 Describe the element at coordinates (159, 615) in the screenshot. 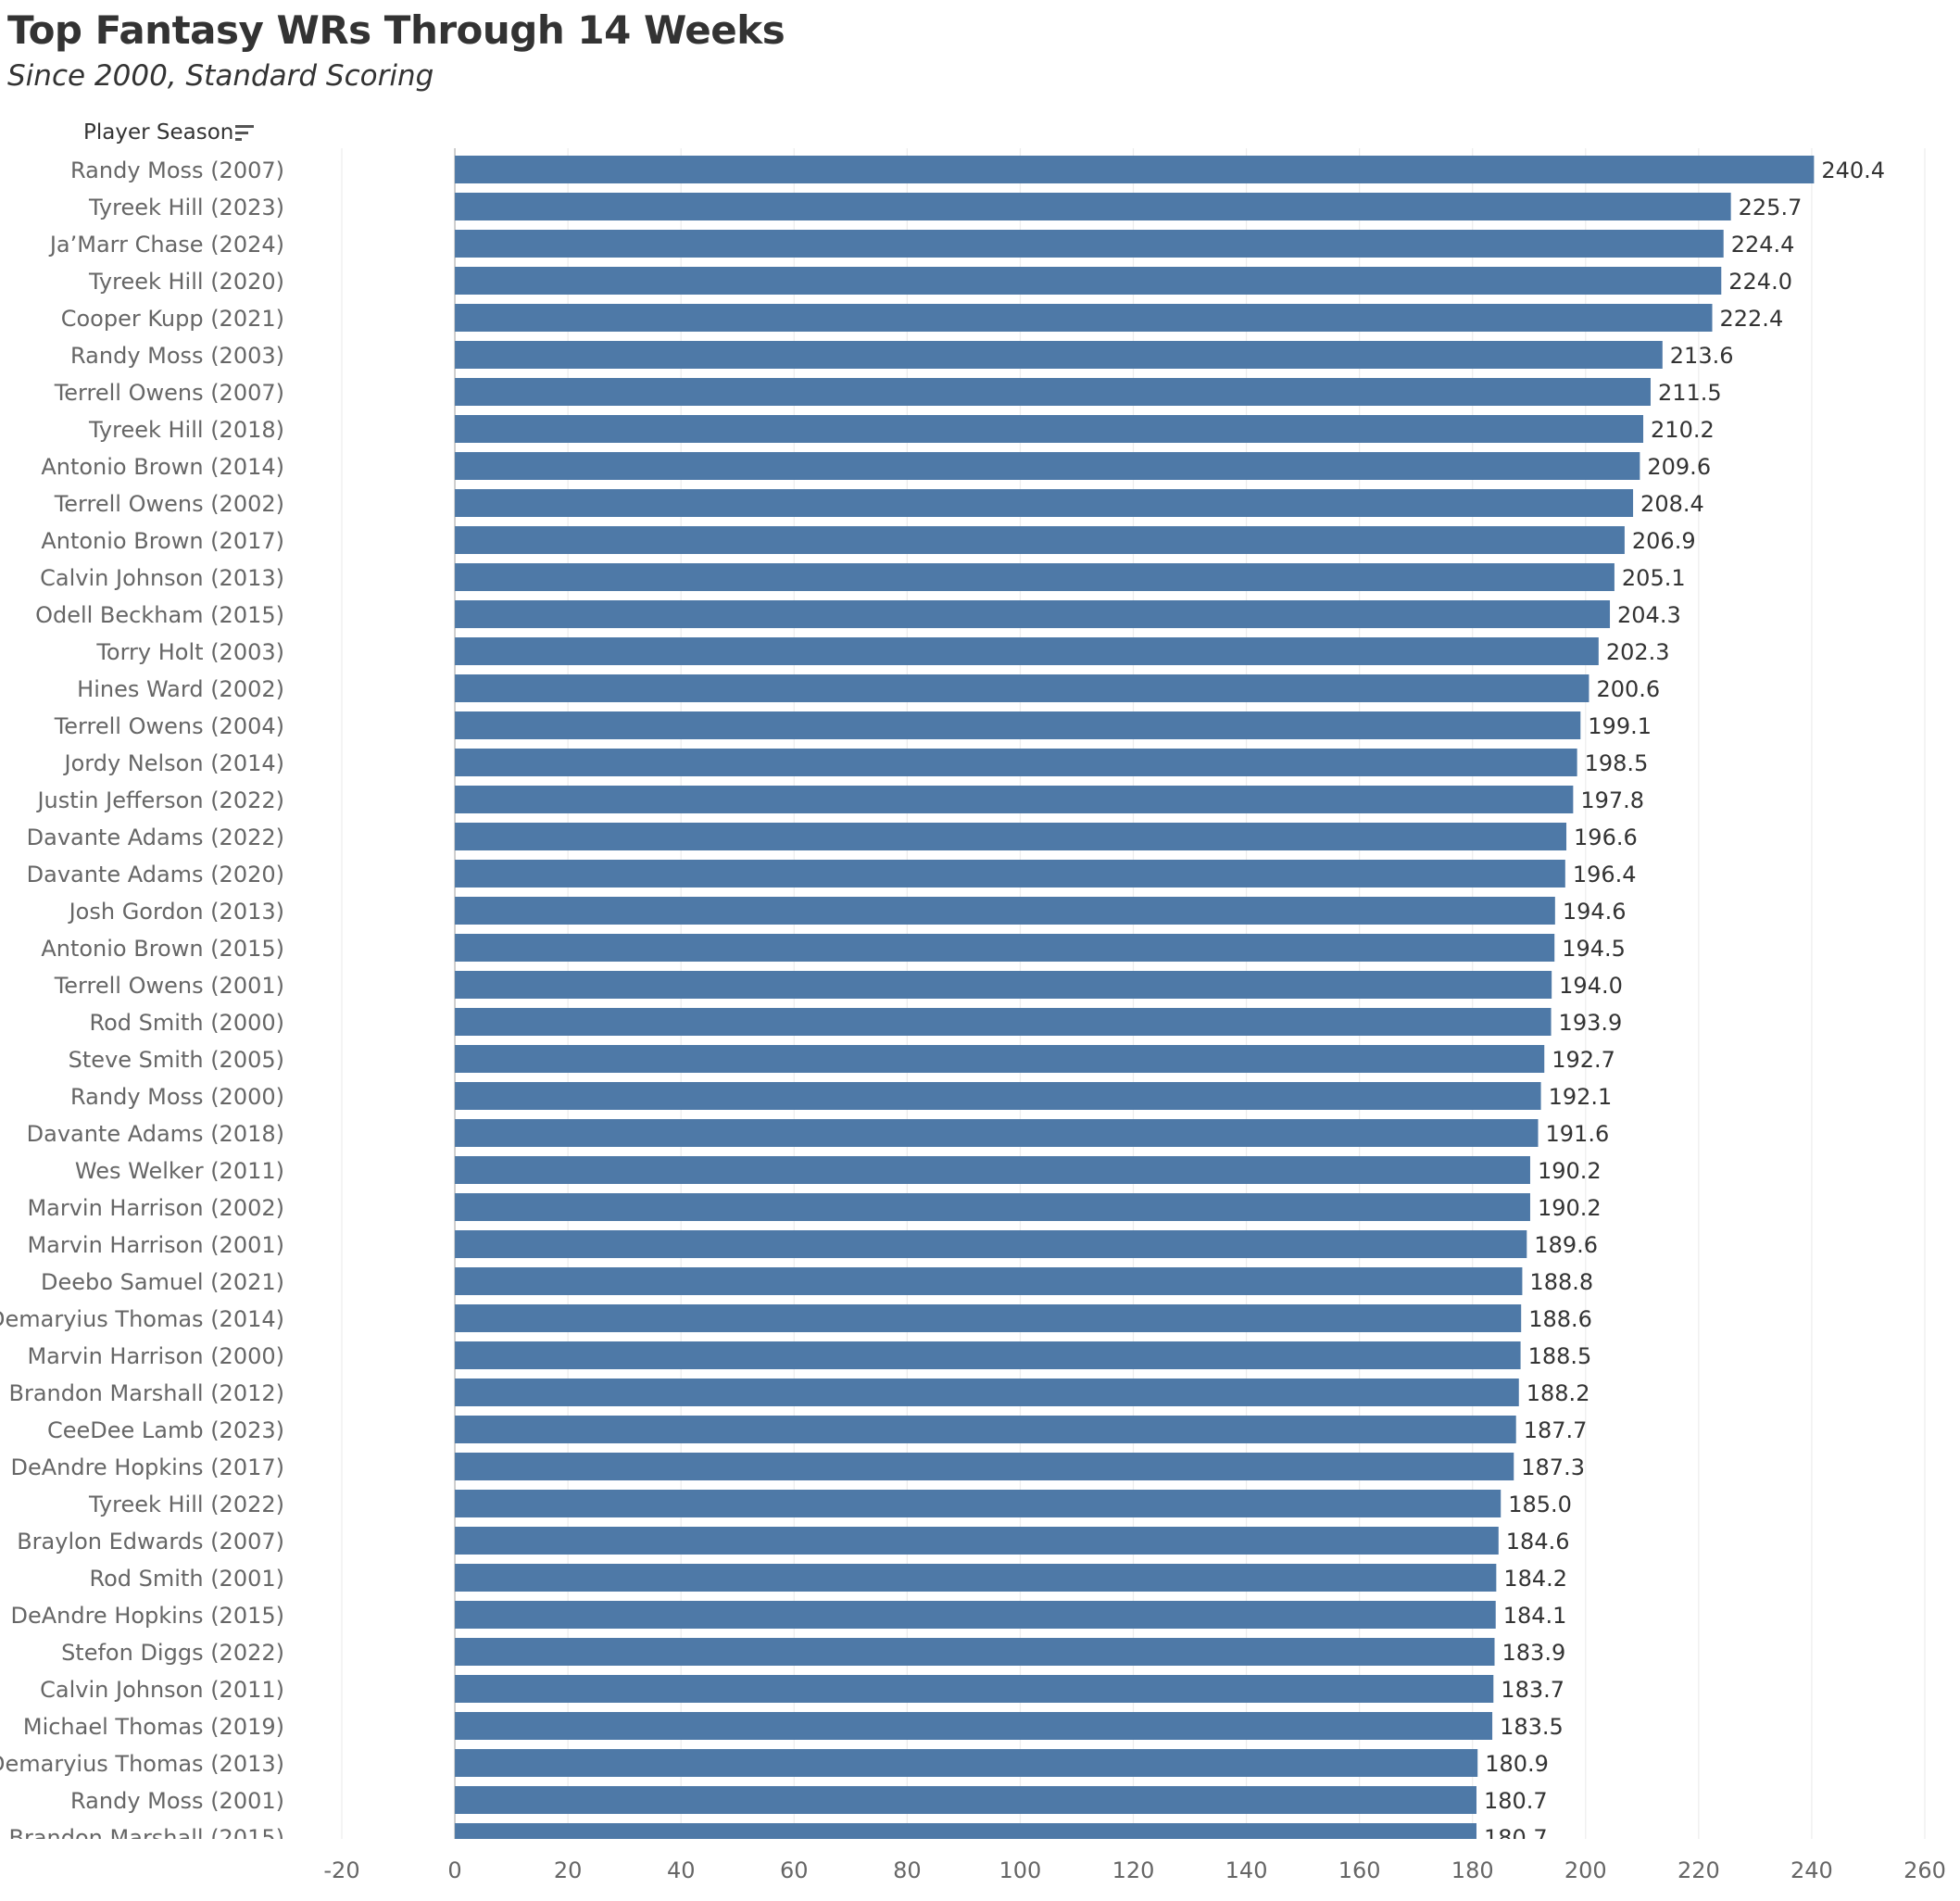

I see `category-label: Odell Beckham (2015)` at that location.